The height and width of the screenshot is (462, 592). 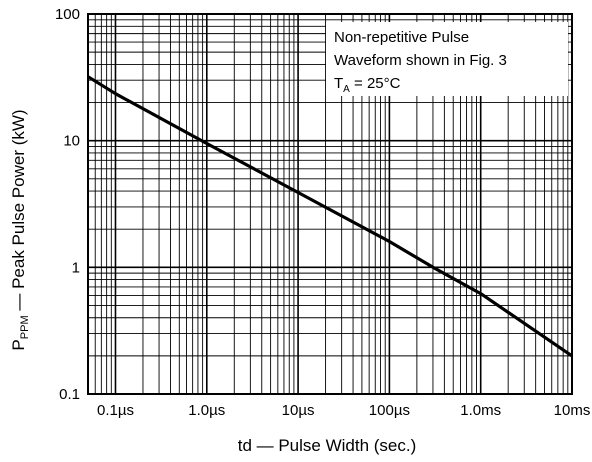 I want to click on x-axis-label: td — Pulse Width (sec.), so click(x=327, y=445).